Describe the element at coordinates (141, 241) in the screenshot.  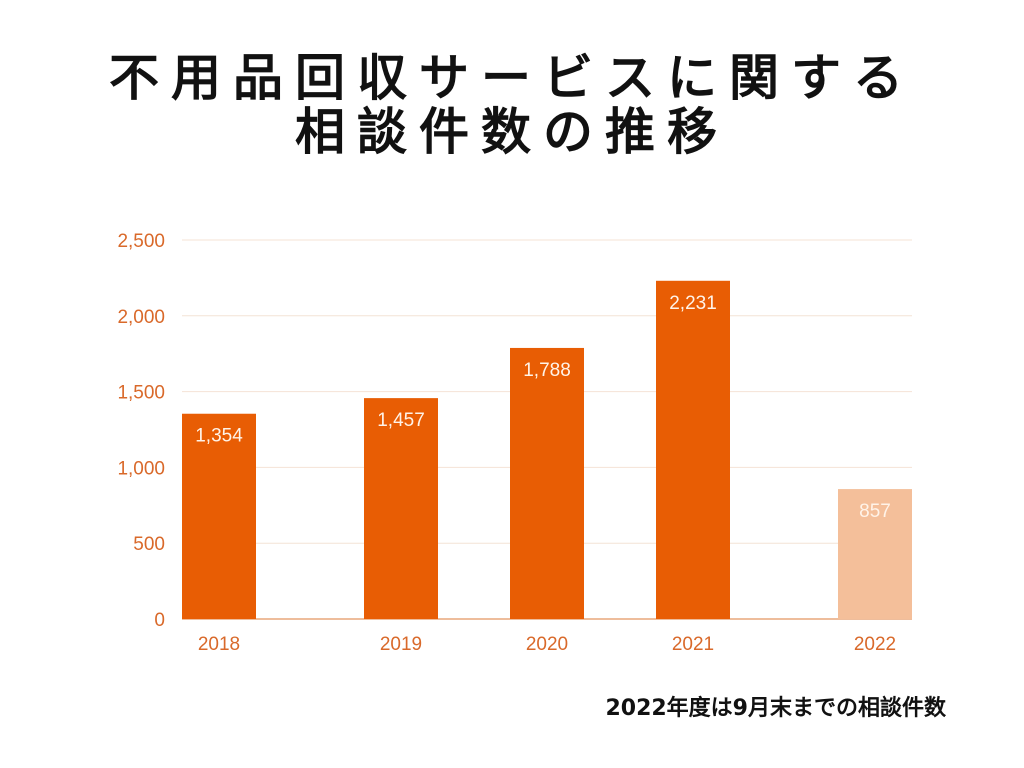
I see `y-tick-label: 2,500` at that location.